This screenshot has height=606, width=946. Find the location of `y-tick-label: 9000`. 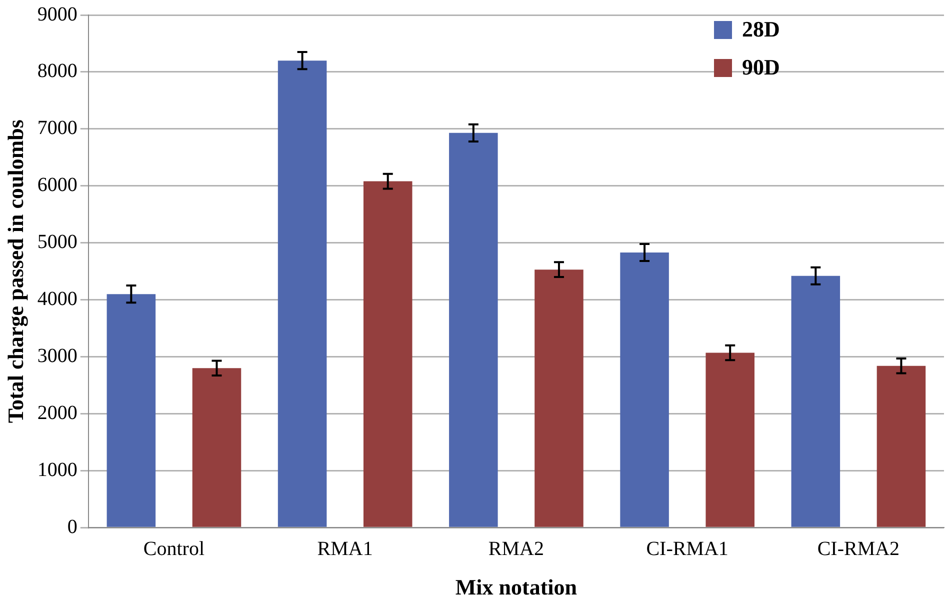

y-tick-label: 9000 is located at coordinates (57, 14).